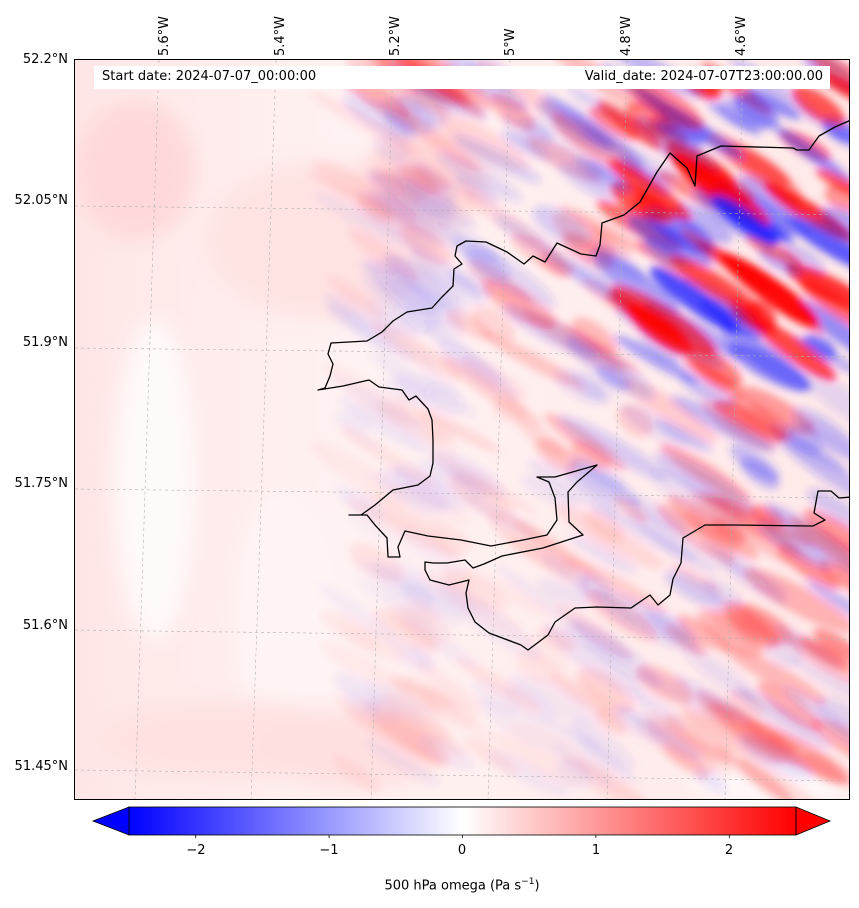  What do you see at coordinates (626, 35) in the screenshot?
I see `longitude-label: 4.8°W` at bounding box center [626, 35].